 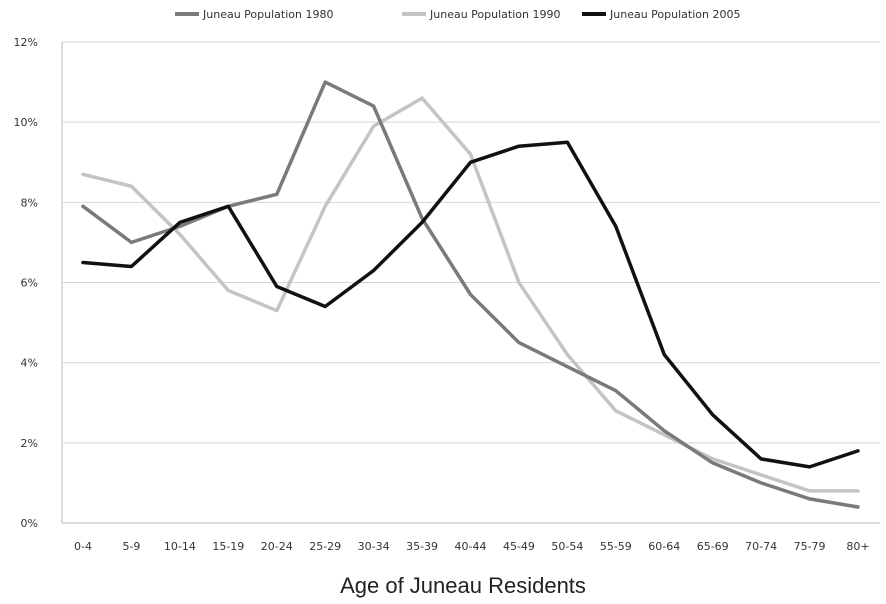 I want to click on x-tick-label: 70-74, so click(x=761, y=546).